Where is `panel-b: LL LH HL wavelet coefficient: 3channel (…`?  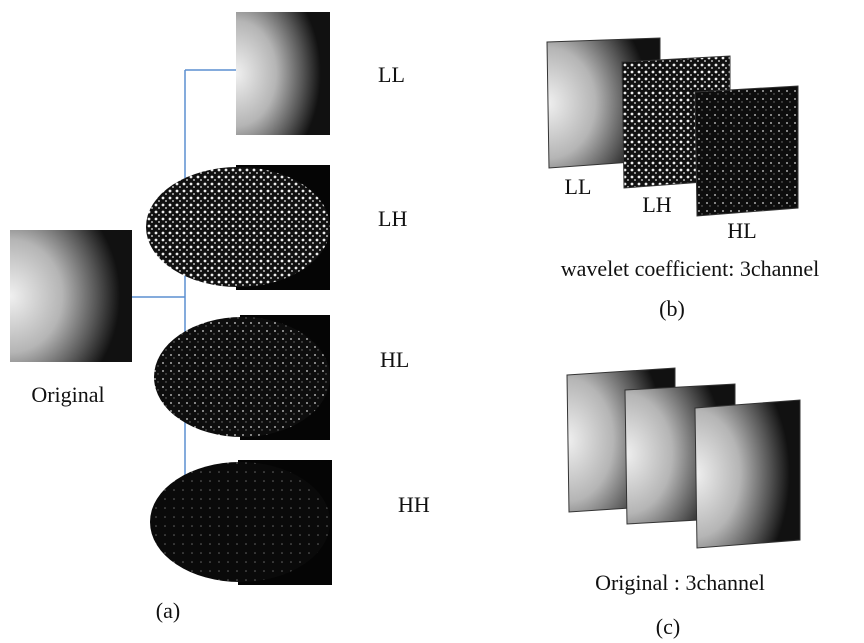 panel-b: LL LH HL wavelet coefficient: 3channel (… is located at coordinates (683, 179).